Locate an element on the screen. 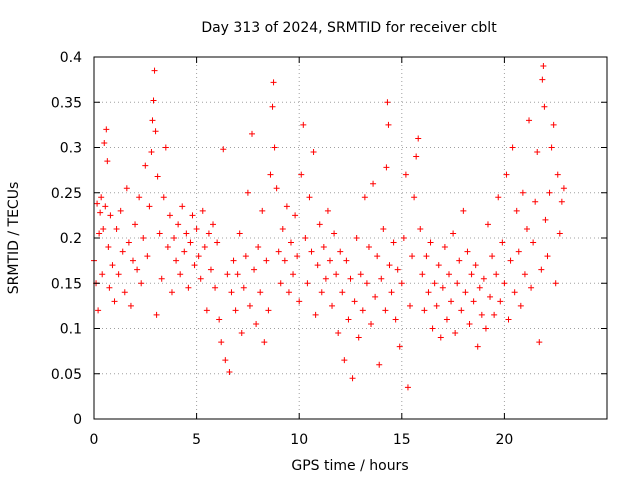 The width and height of the screenshot is (640, 480). x-tick-label: 10 is located at coordinates (299, 440).